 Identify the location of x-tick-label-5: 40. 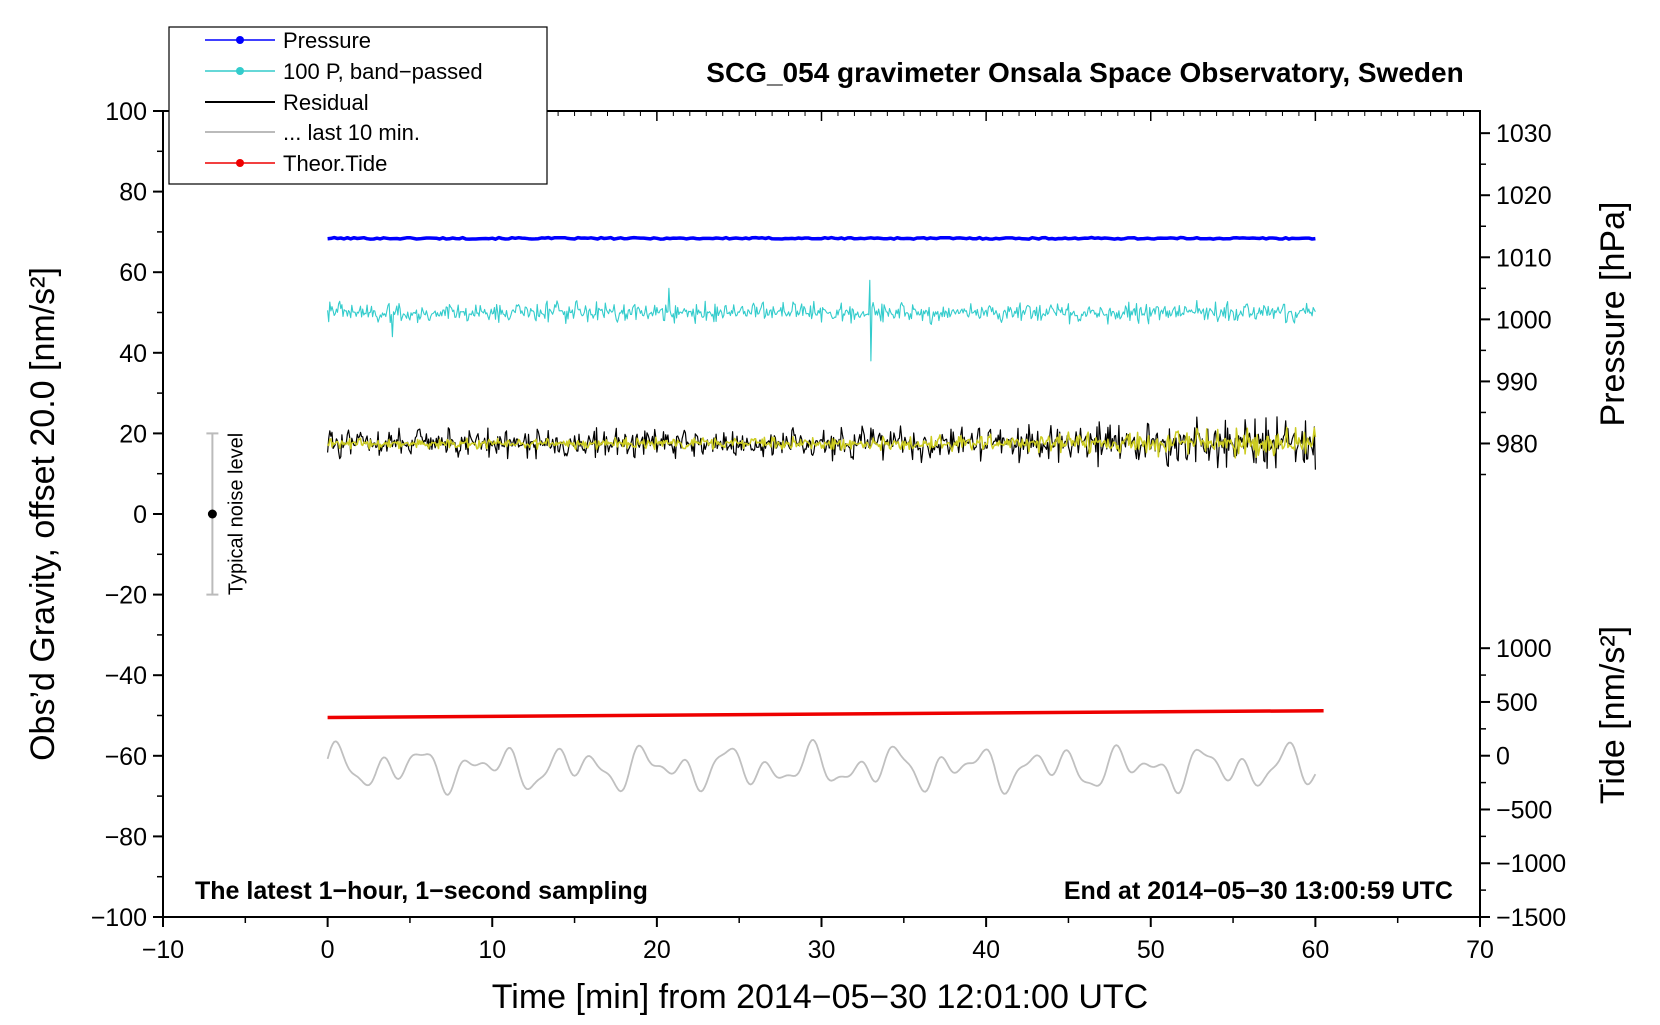
(986, 950).